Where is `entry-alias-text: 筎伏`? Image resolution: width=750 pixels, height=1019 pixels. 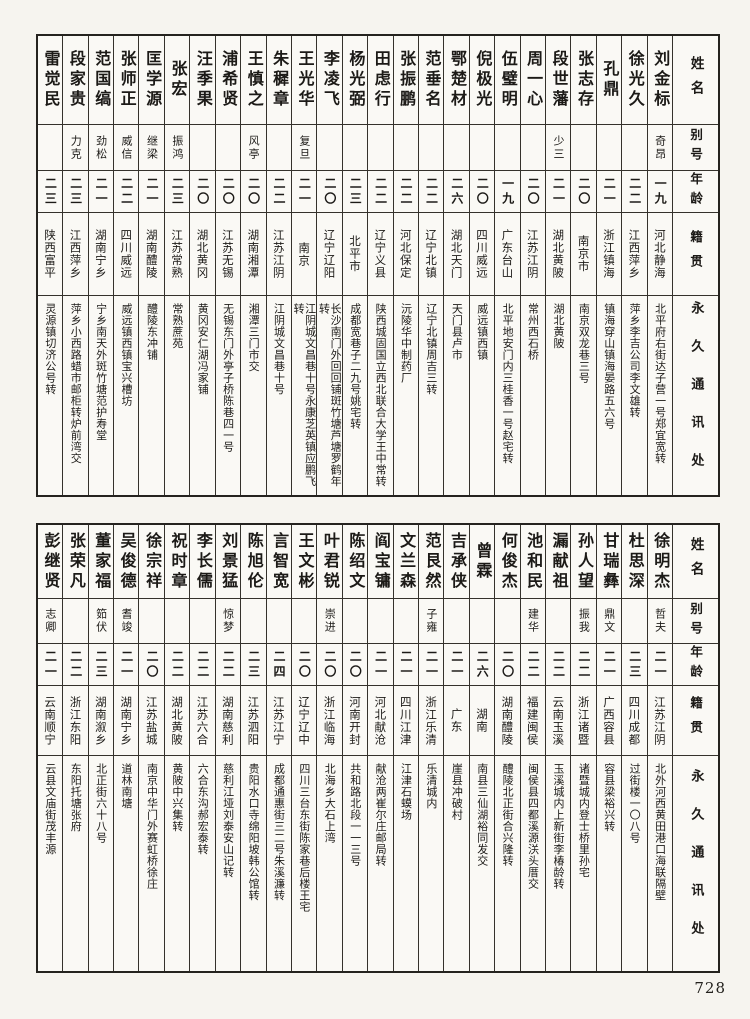 entry-alias-text: 筎伏 is located at coordinates (101, 621).